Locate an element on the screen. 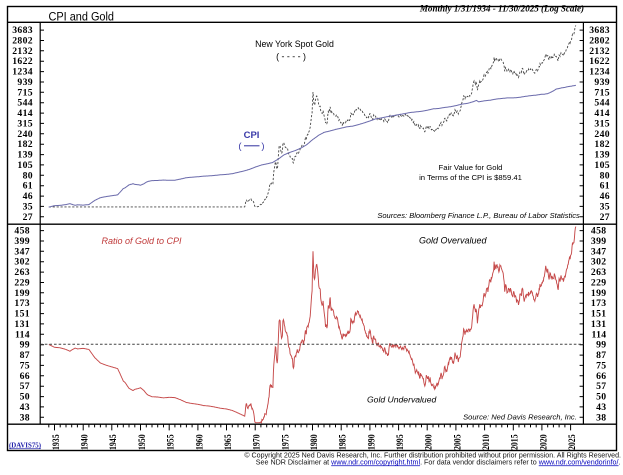  svg-text: 1945 is located at coordinates (114, 442).